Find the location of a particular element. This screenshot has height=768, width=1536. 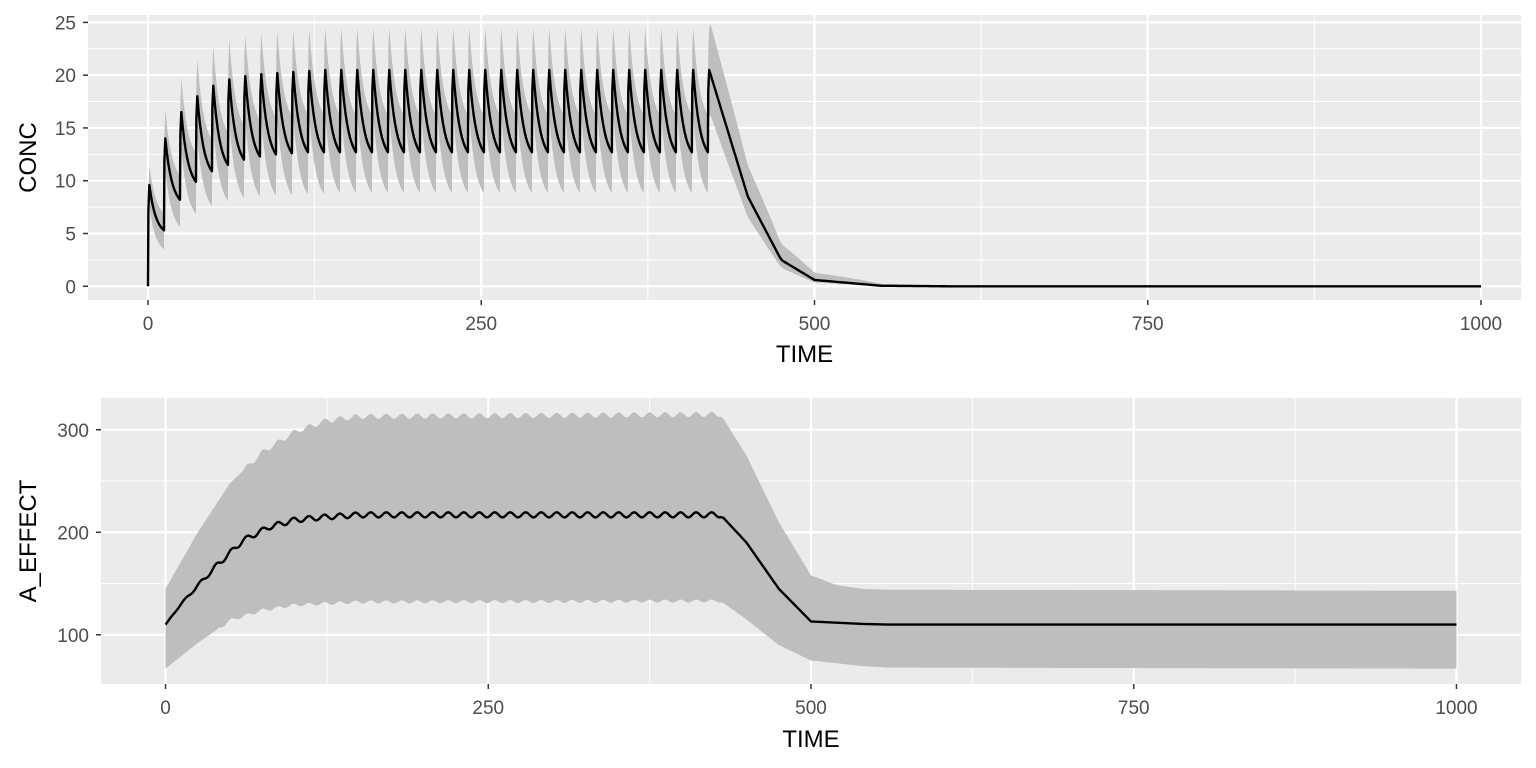

y-tick-label: 300 is located at coordinates (73, 431).